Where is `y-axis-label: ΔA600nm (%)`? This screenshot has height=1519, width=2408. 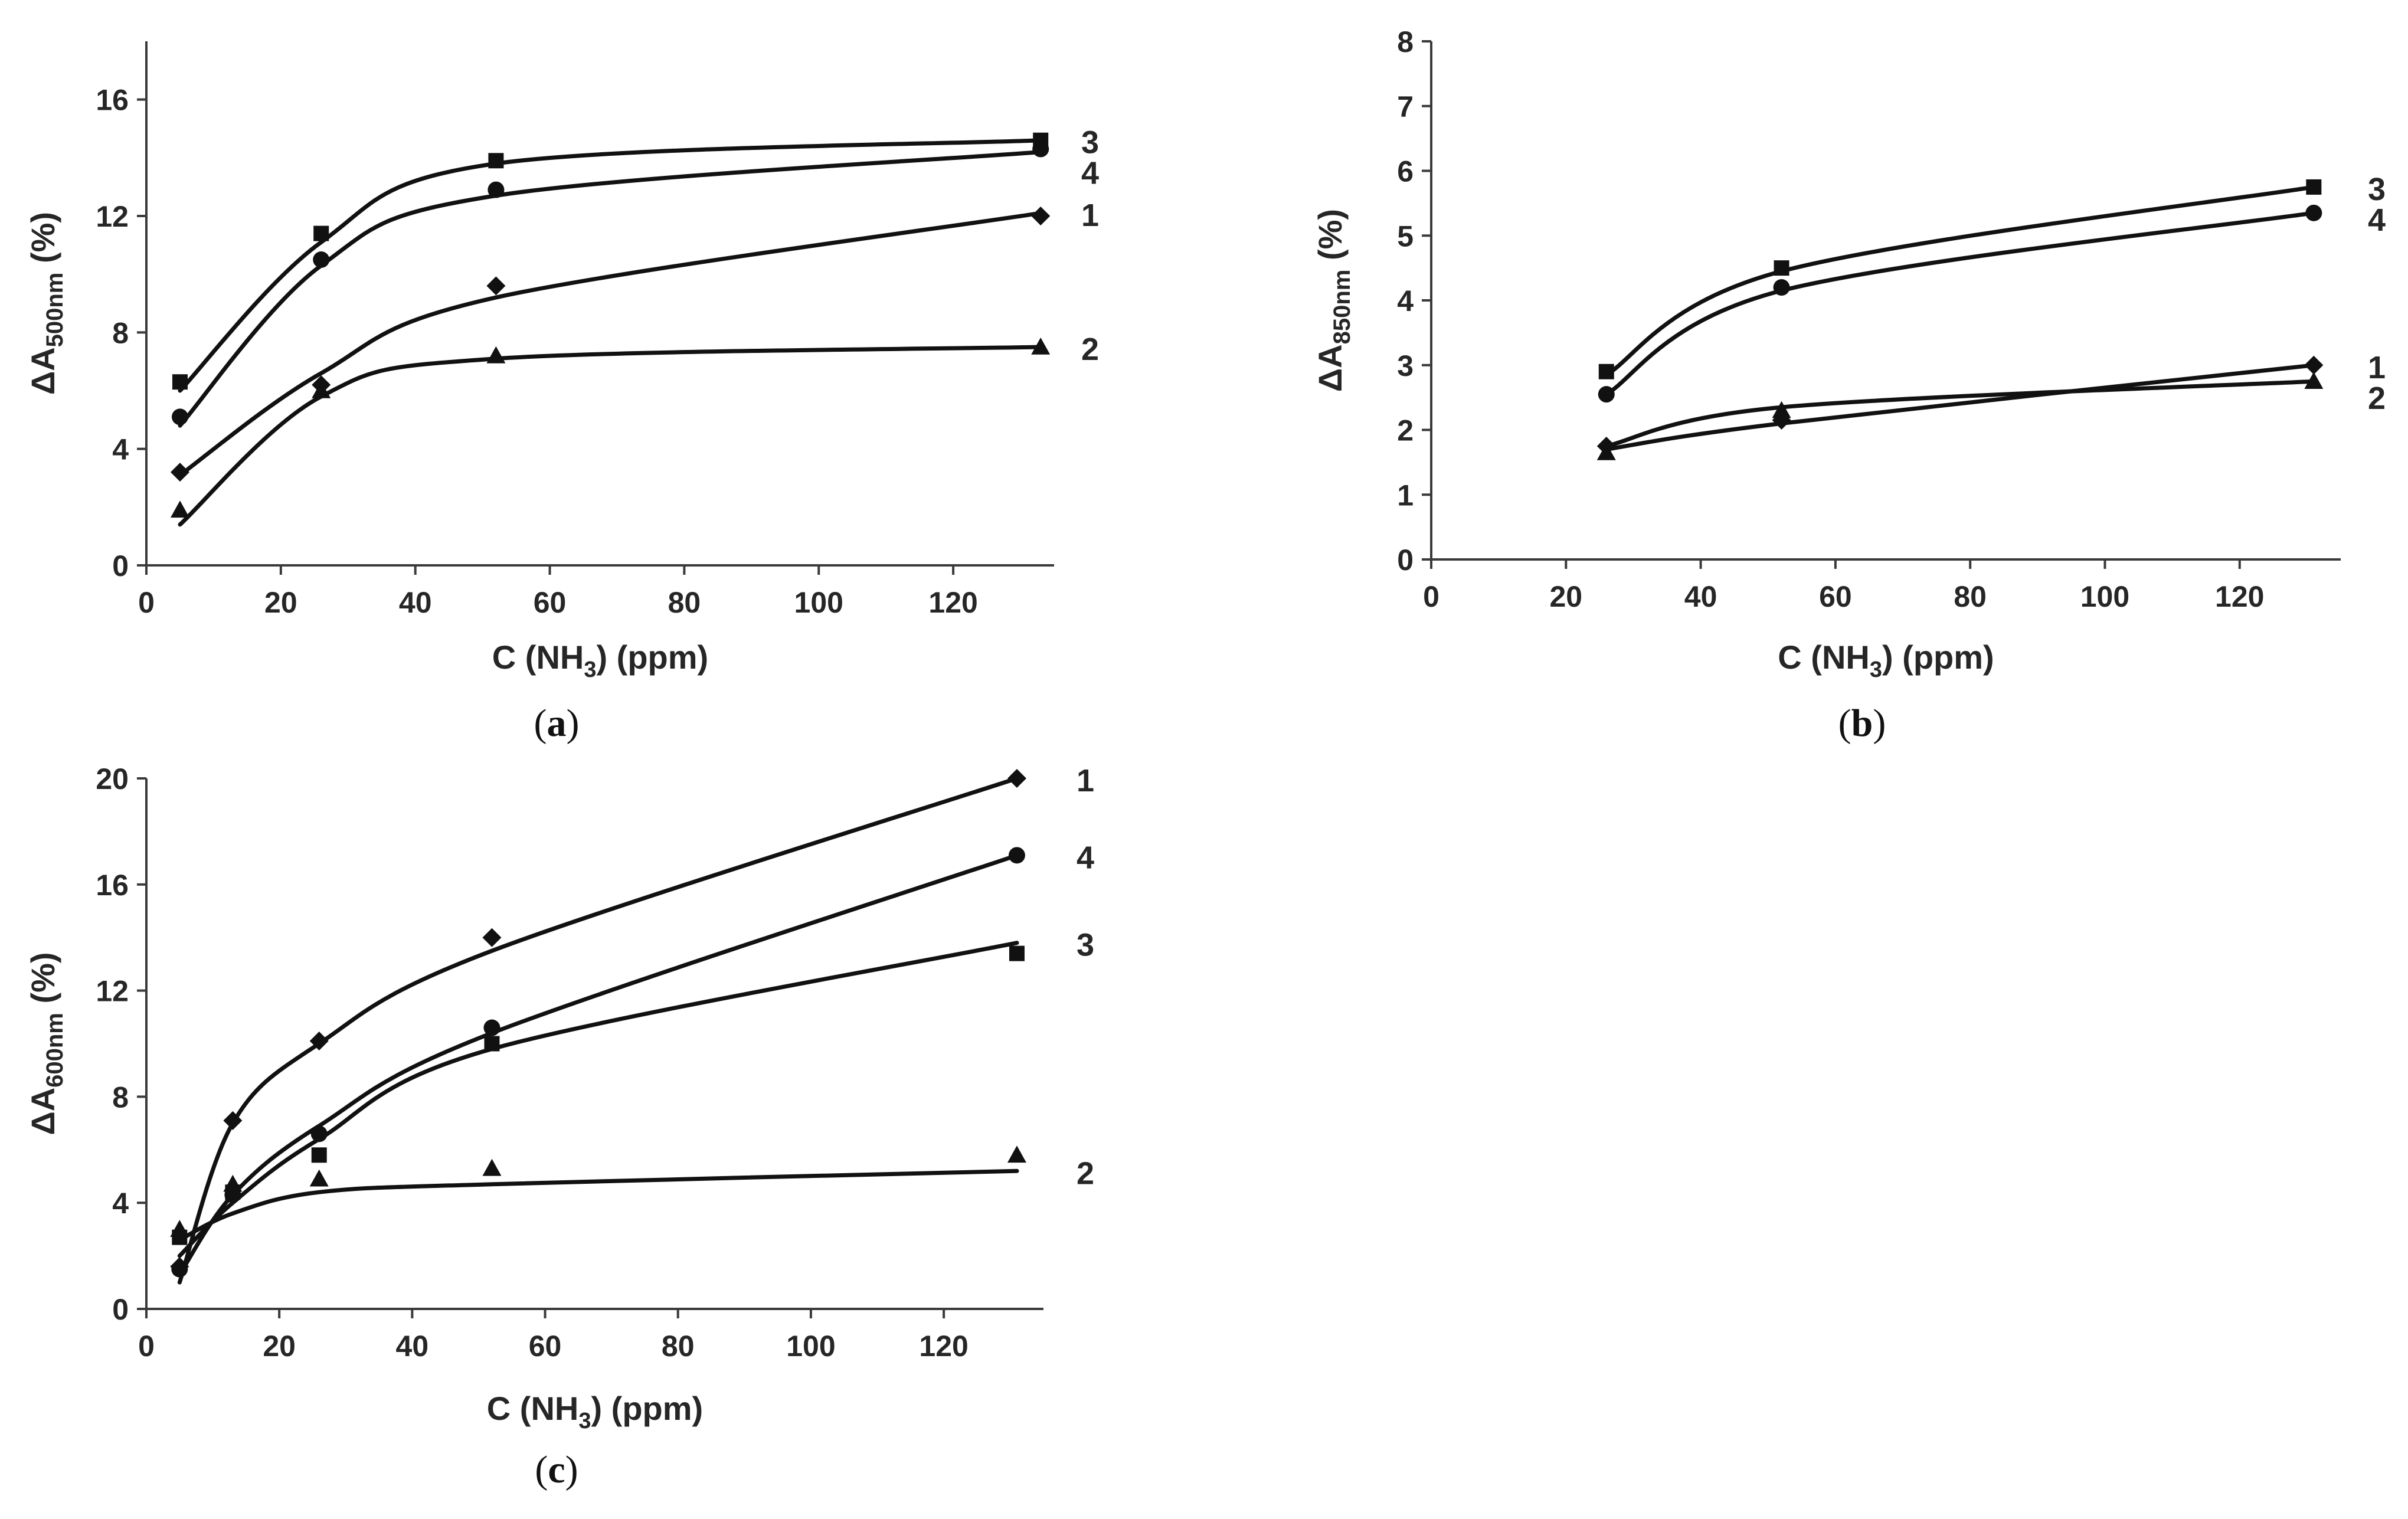
y-axis-label: ΔA600nm (%) is located at coordinates (46, 1043).